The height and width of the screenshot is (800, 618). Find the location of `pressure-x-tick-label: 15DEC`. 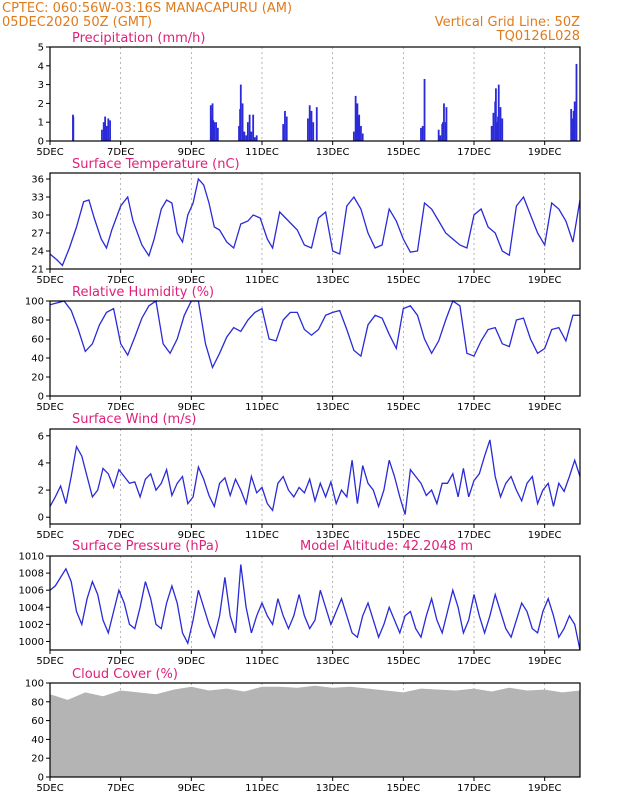

pressure-x-tick-label: 15DEC is located at coordinates (403, 661).